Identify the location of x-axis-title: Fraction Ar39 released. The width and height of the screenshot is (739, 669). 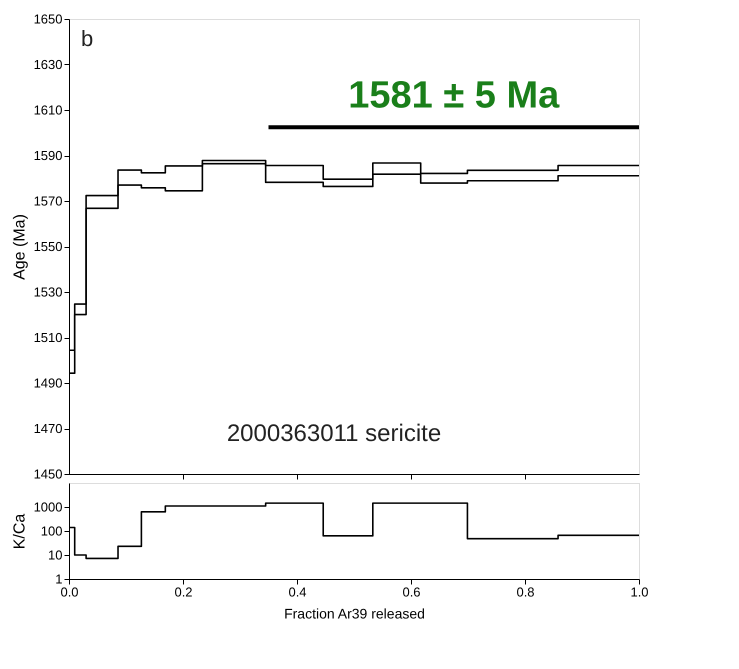
(354, 614).